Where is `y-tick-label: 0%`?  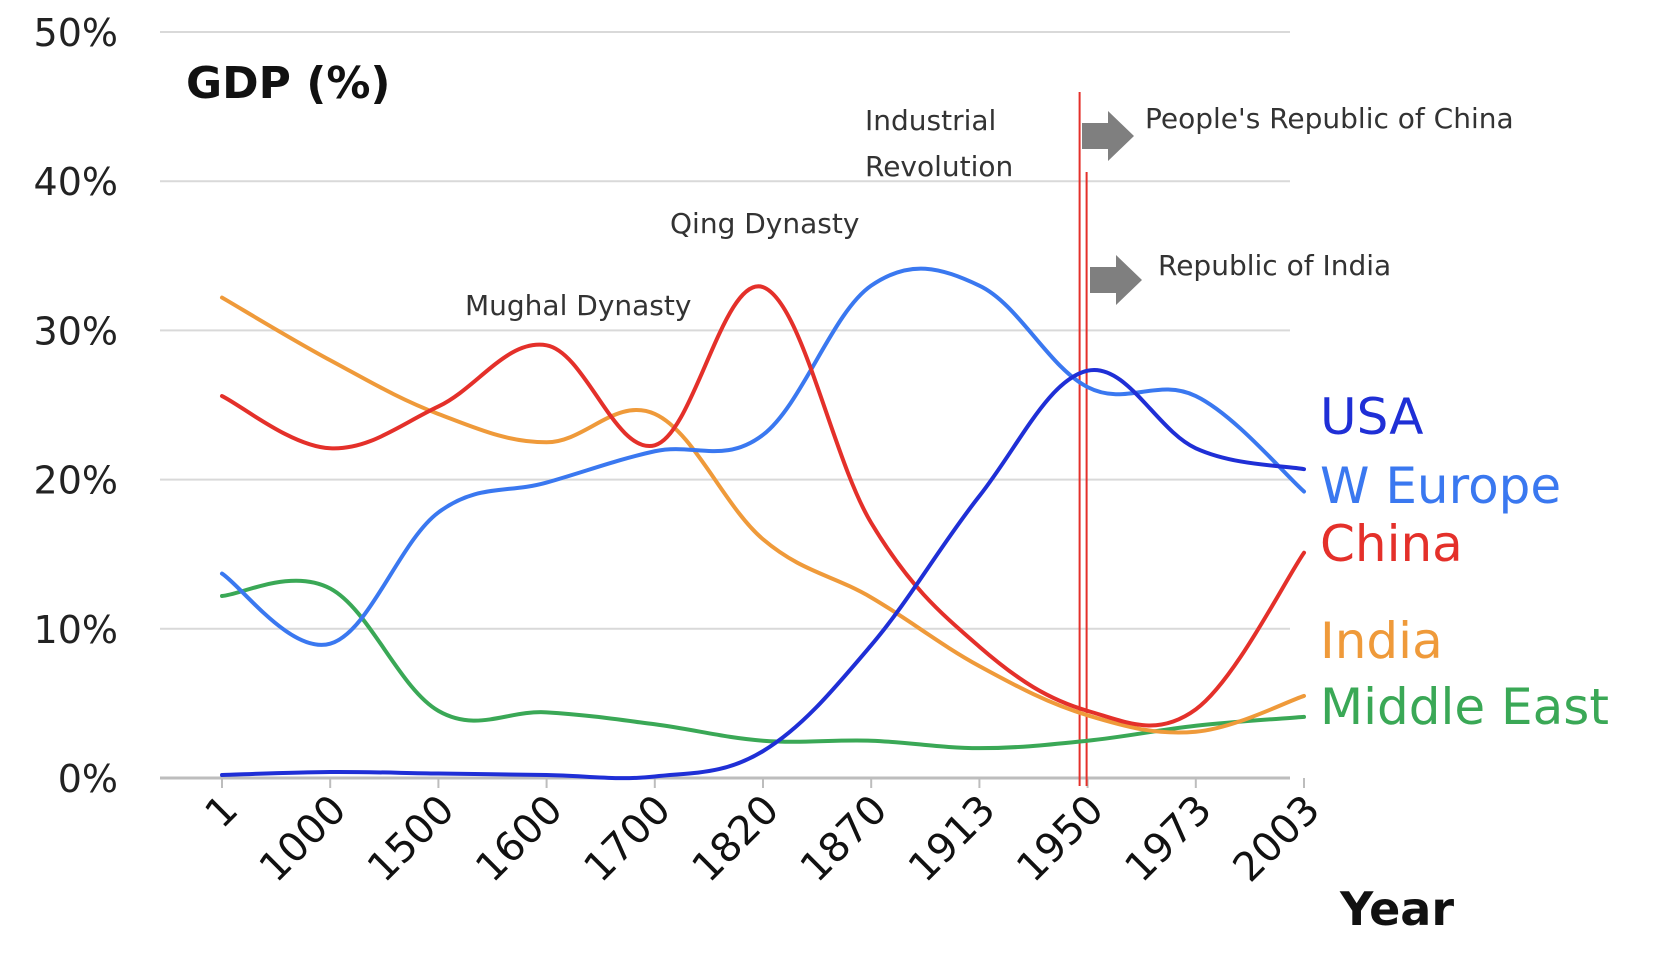 y-tick-label: 0% is located at coordinates (88, 779).